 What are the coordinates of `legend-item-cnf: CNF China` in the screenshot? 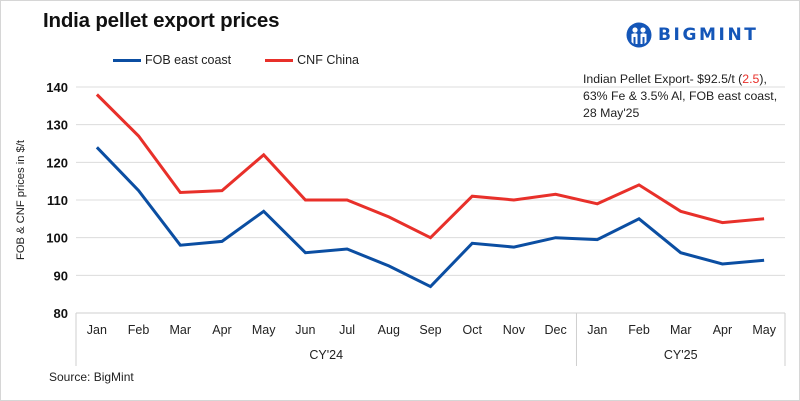 It's located at (312, 60).